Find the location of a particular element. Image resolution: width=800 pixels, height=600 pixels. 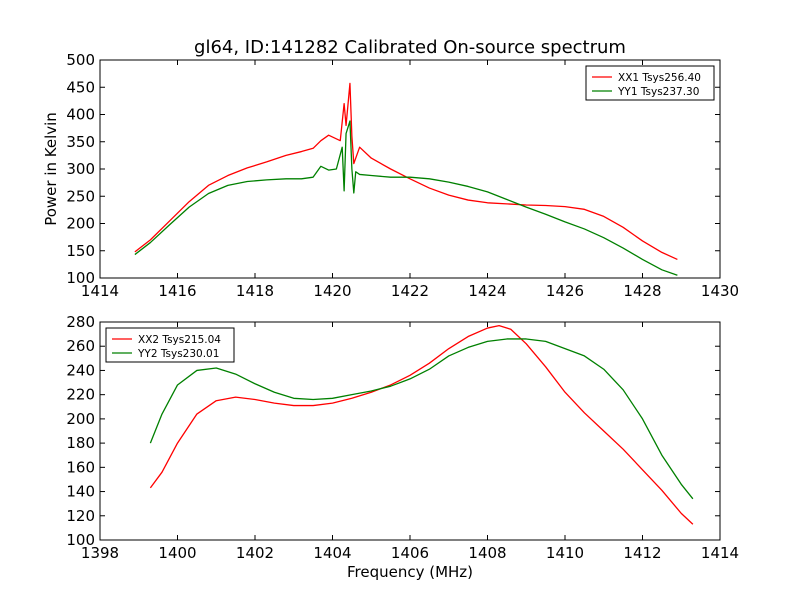

y-tick-label: 180 is located at coordinates (80, 443).